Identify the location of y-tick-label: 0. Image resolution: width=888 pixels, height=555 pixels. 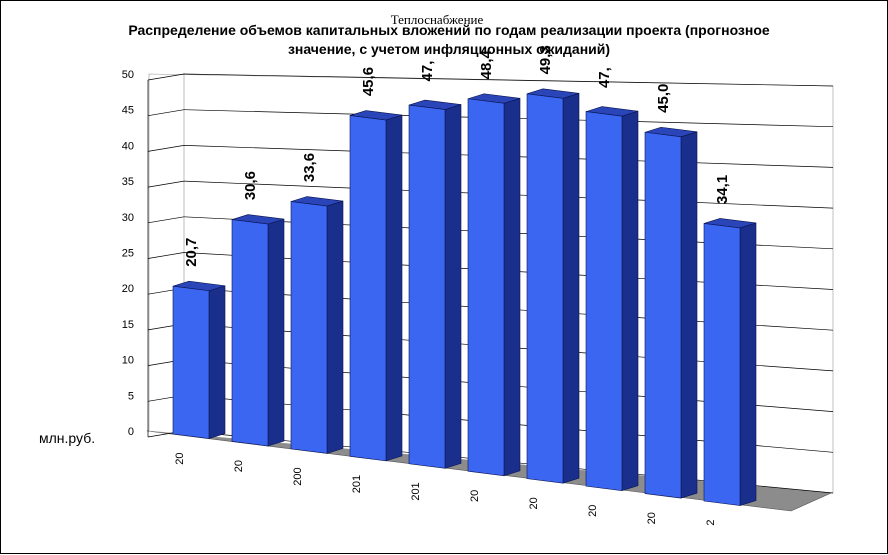
(131, 432).